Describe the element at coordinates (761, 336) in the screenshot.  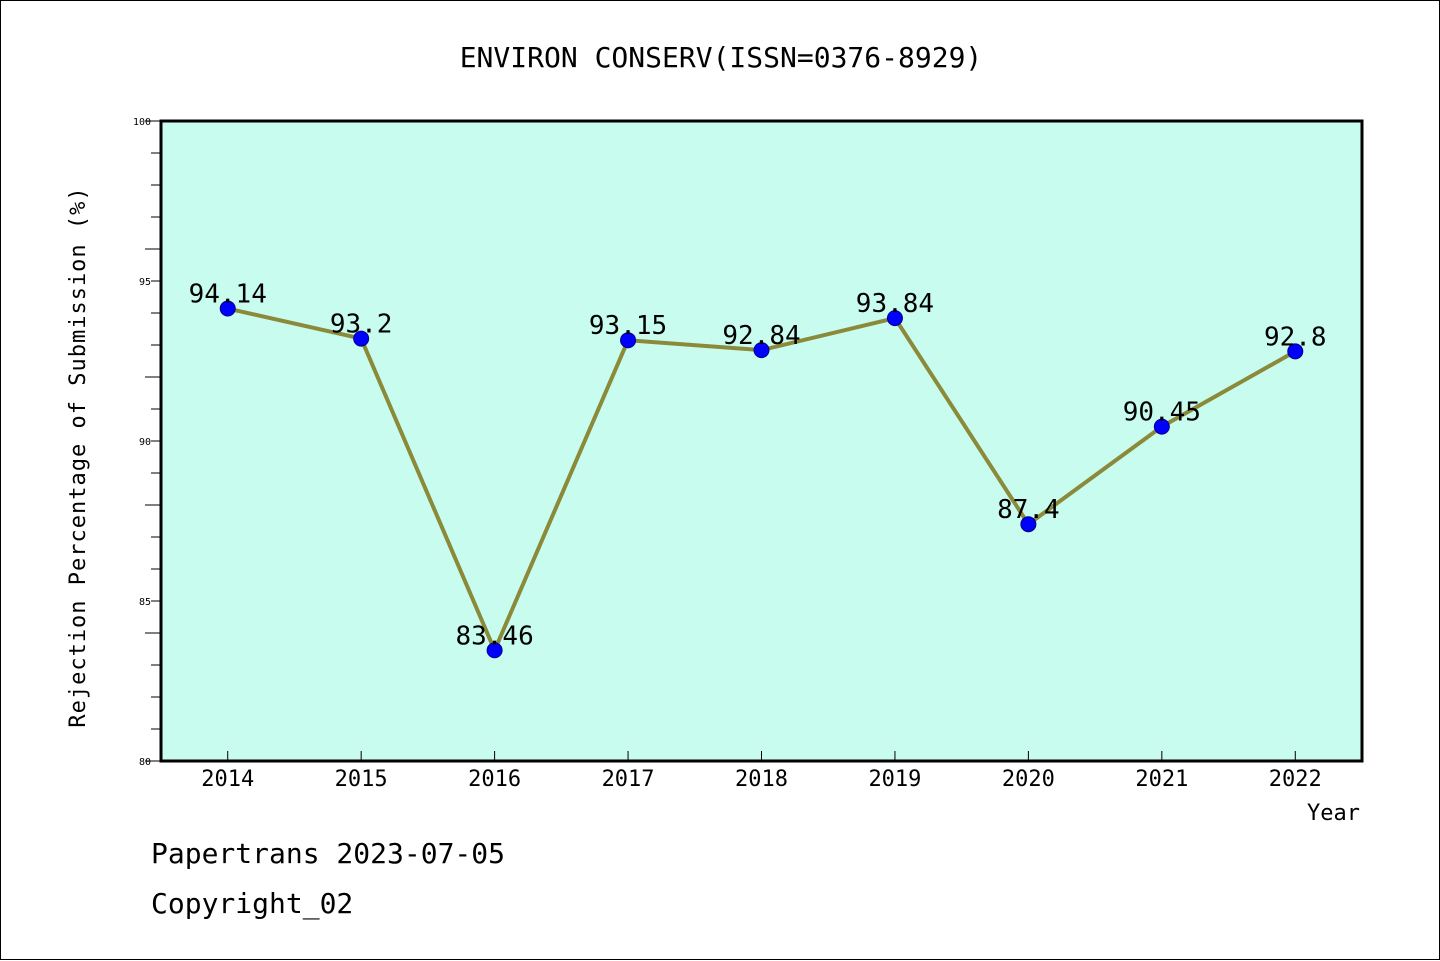
I see `data-label: 92.84` at that location.